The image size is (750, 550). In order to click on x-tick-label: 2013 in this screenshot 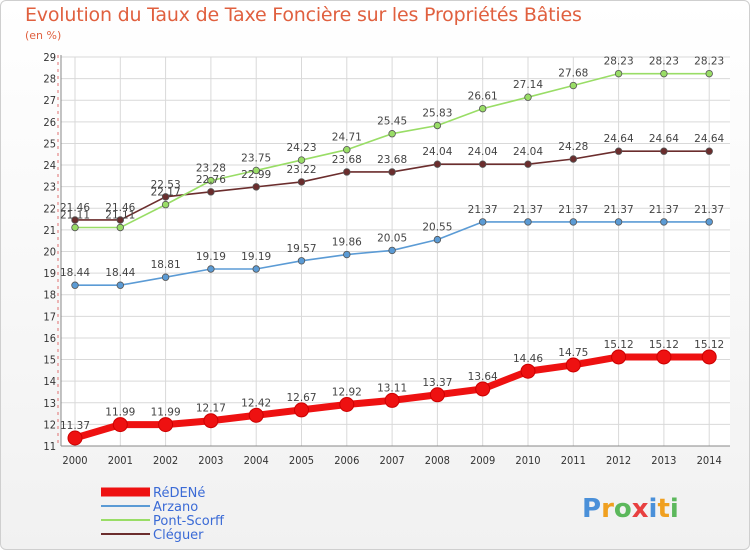, I will do `click(663, 460)`.